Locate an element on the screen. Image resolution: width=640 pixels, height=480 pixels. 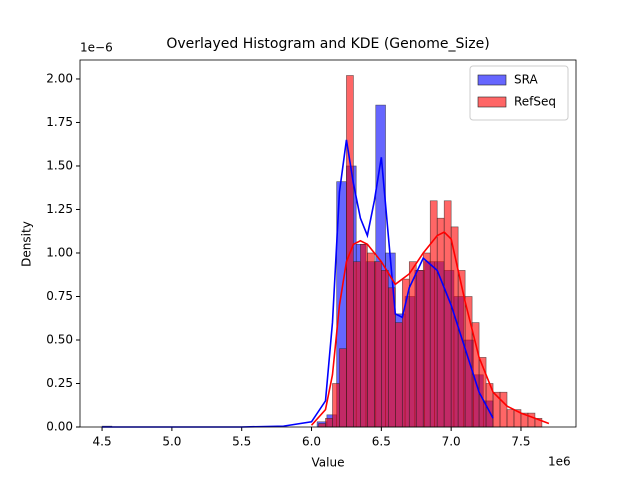
y-tick-label: 0.50 is located at coordinates (59, 339).